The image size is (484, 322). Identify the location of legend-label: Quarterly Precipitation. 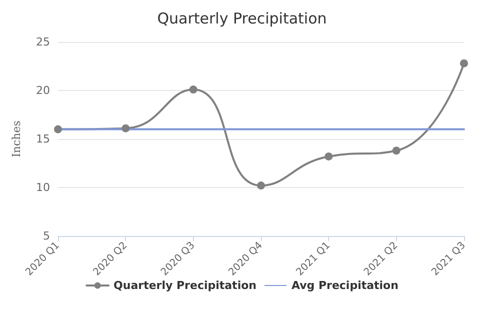
(185, 285).